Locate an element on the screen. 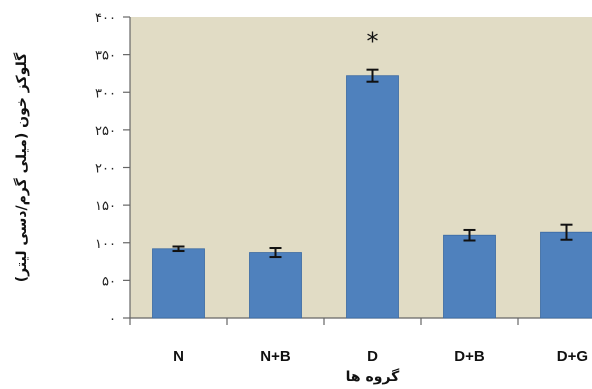  bar-d is located at coordinates (372, 197).